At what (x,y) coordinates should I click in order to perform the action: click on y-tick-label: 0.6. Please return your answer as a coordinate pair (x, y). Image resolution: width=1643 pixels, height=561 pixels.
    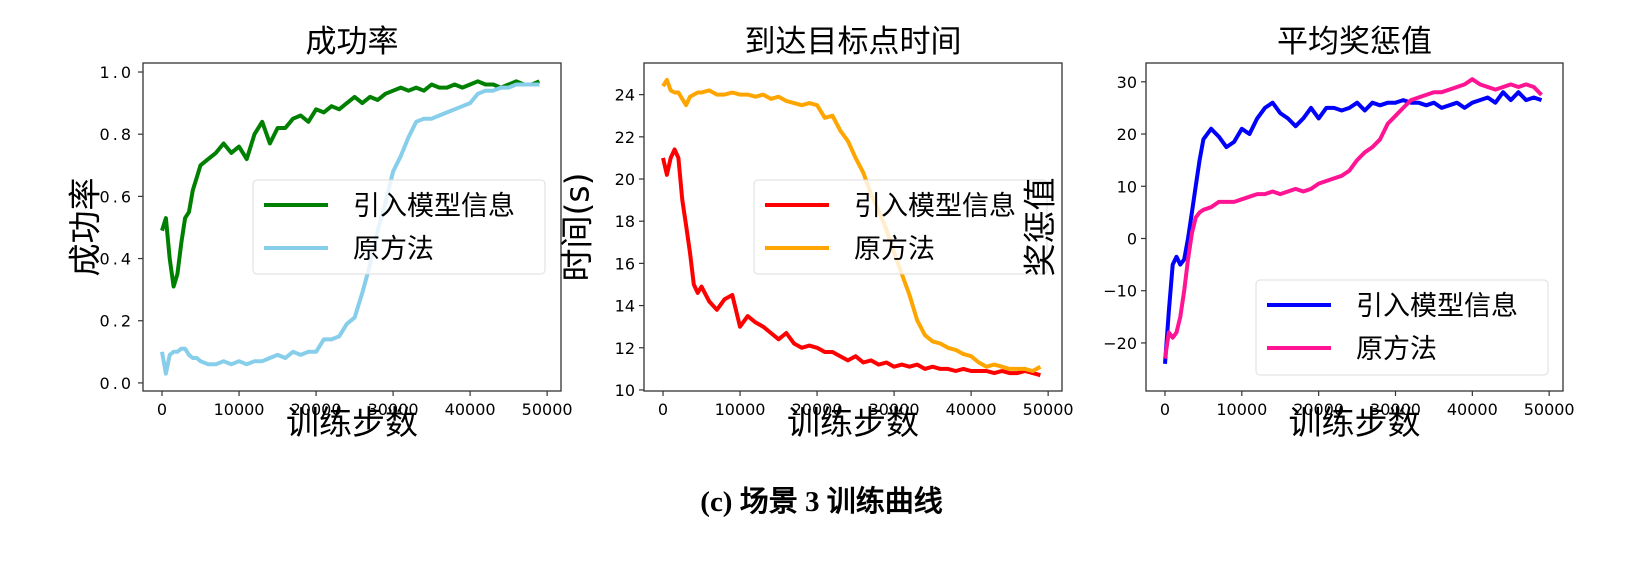
    Looking at the image, I should click on (117, 196).